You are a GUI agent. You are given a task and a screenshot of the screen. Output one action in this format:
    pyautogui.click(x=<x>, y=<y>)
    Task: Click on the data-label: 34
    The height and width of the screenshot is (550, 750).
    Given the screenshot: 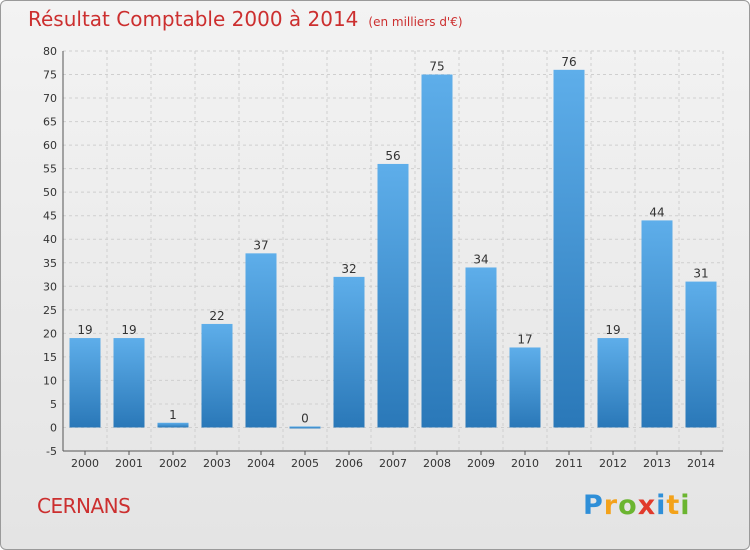 What is the action you would take?
    pyautogui.click(x=480, y=259)
    